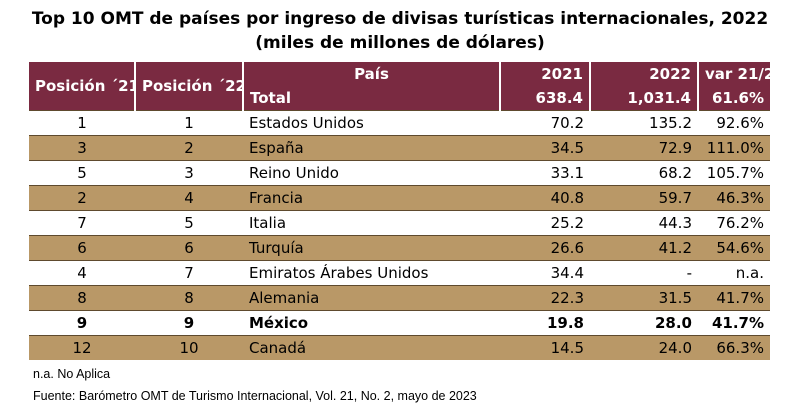 The image size is (800, 411). Describe the element at coordinates (644, 273) in the screenshot. I see `value-2022: -` at that location.